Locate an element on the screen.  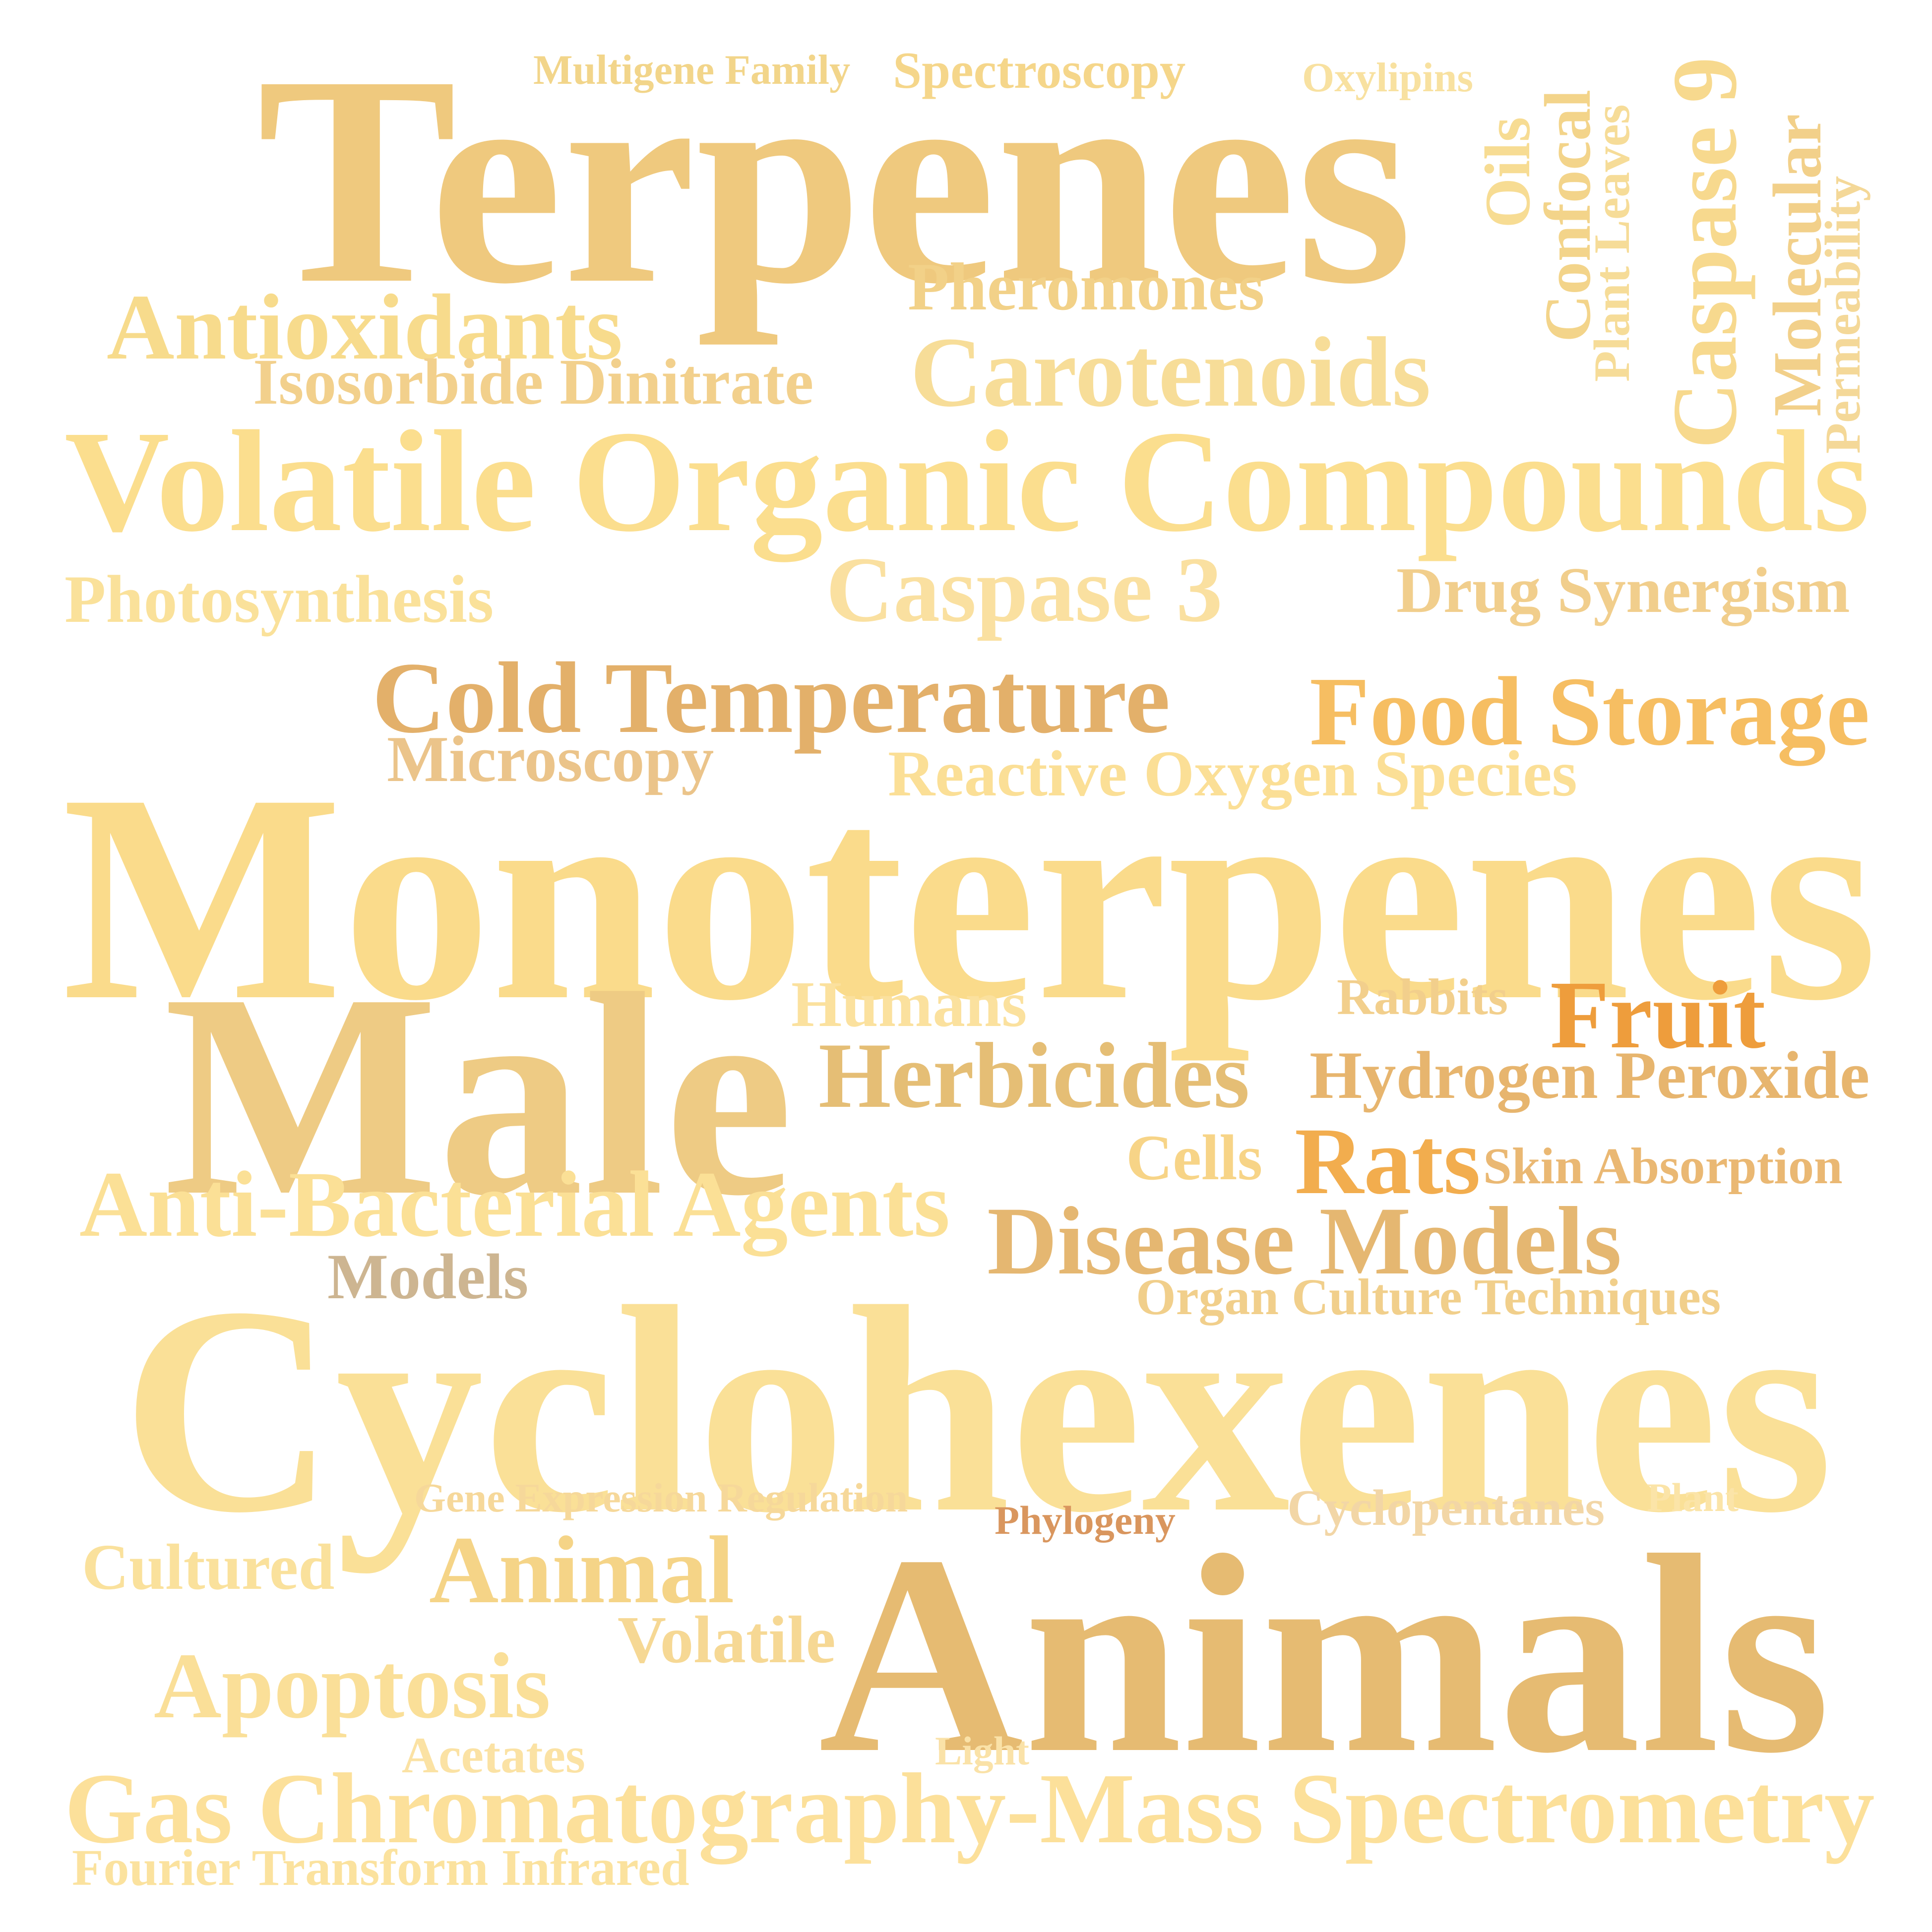
word-volatile-organic-compounds: Volatile Organic Compounds is located at coordinates (967, 481).